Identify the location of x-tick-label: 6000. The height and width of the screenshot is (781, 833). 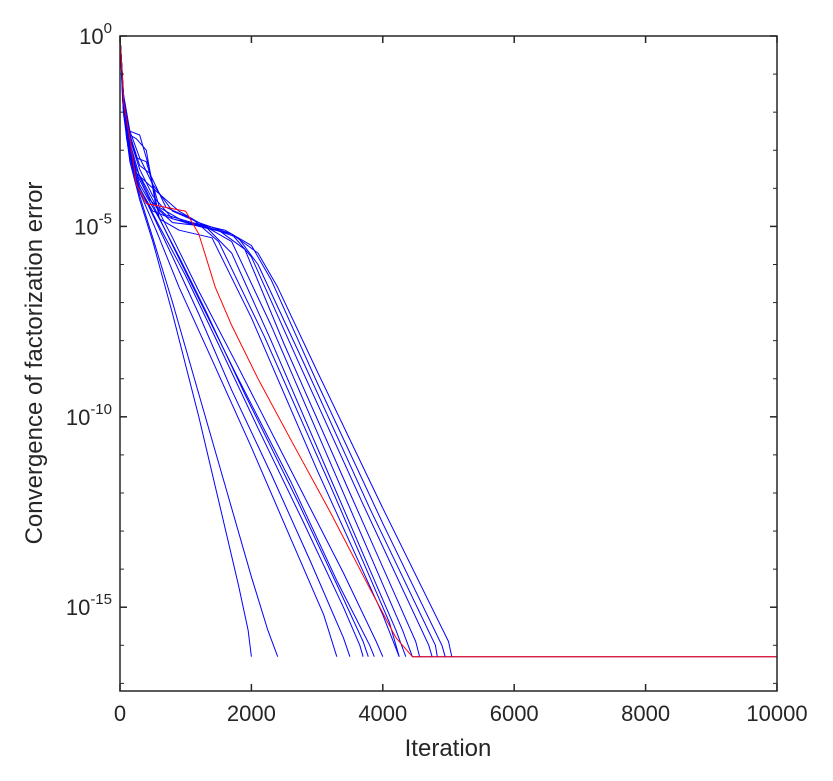
(514, 713).